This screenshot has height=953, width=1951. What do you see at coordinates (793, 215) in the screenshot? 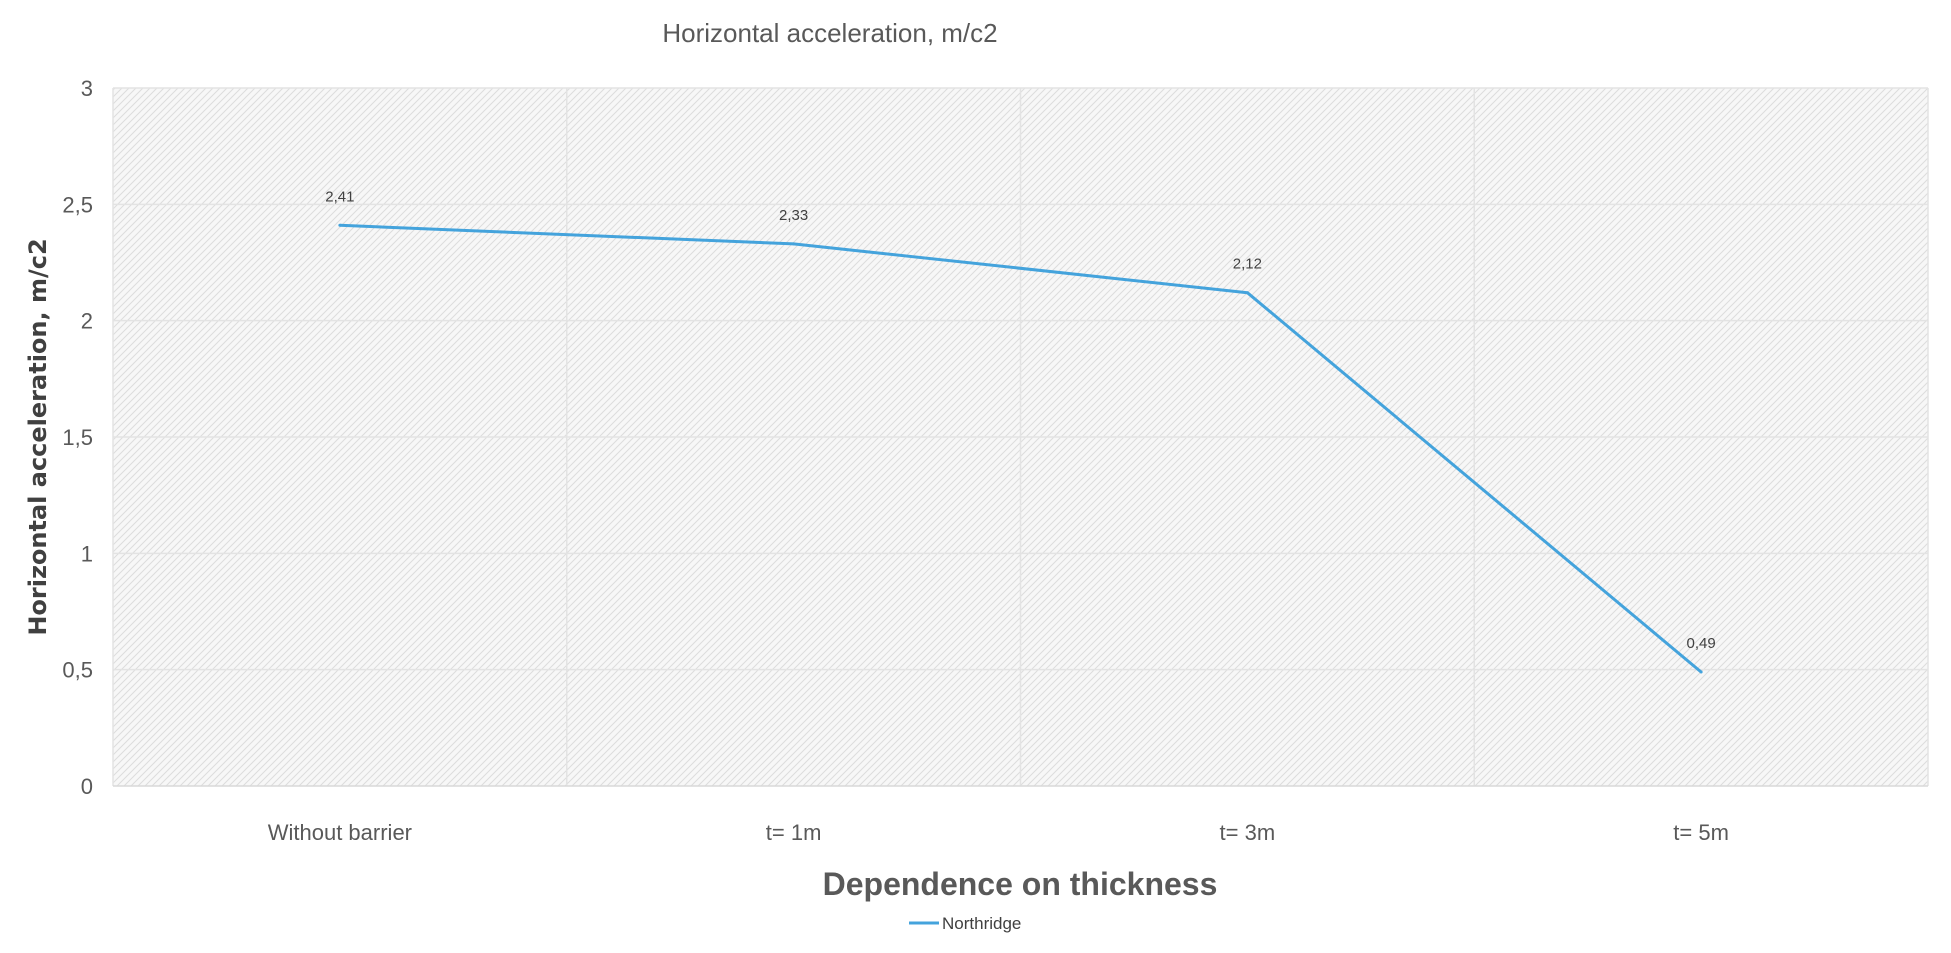
I see `data-label: 2,33` at bounding box center [793, 215].